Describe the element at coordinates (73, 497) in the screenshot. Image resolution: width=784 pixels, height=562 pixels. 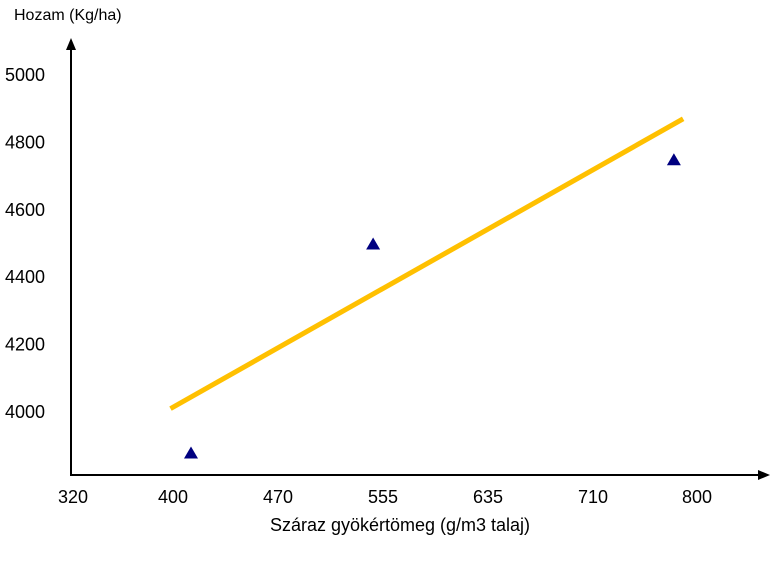
I see `x-tick-label: 320` at that location.